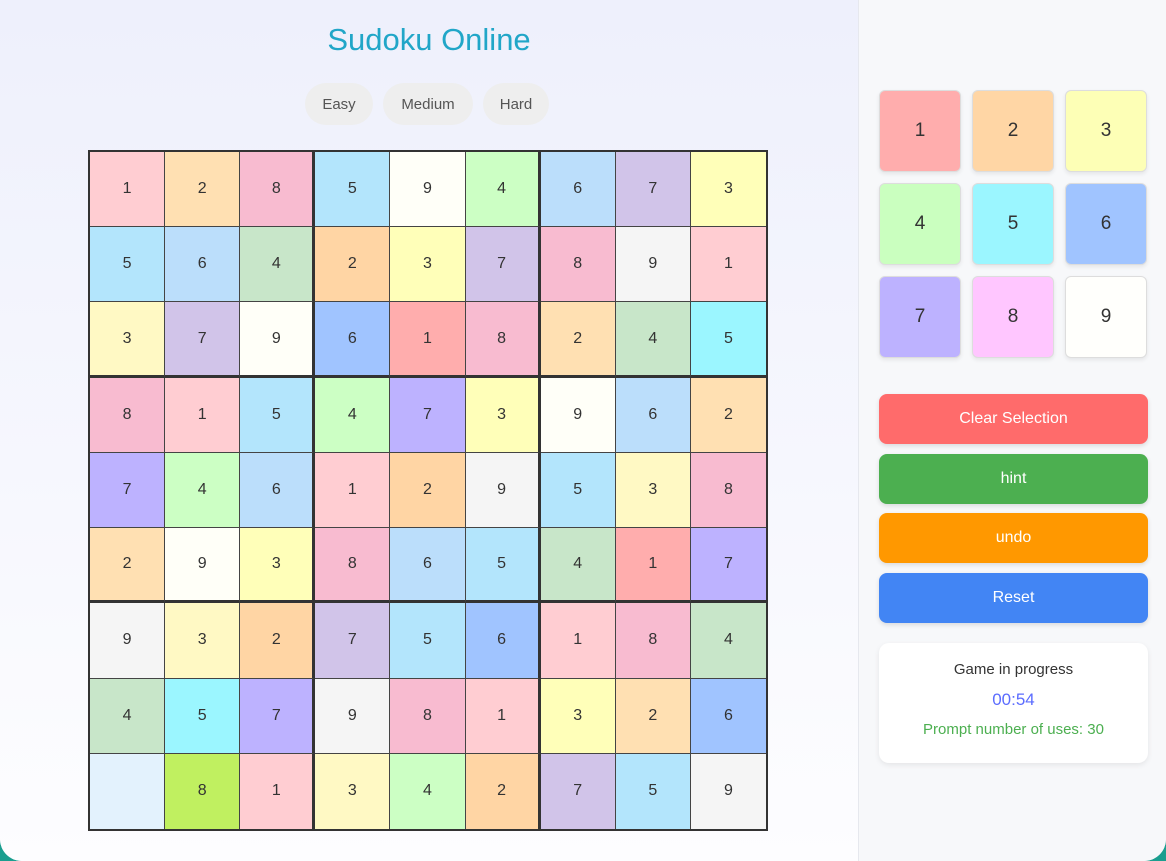 Image resolution: width=1166 pixels, height=861 pixels. Describe the element at coordinates (128, 791) in the screenshot. I see `board-cell` at that location.